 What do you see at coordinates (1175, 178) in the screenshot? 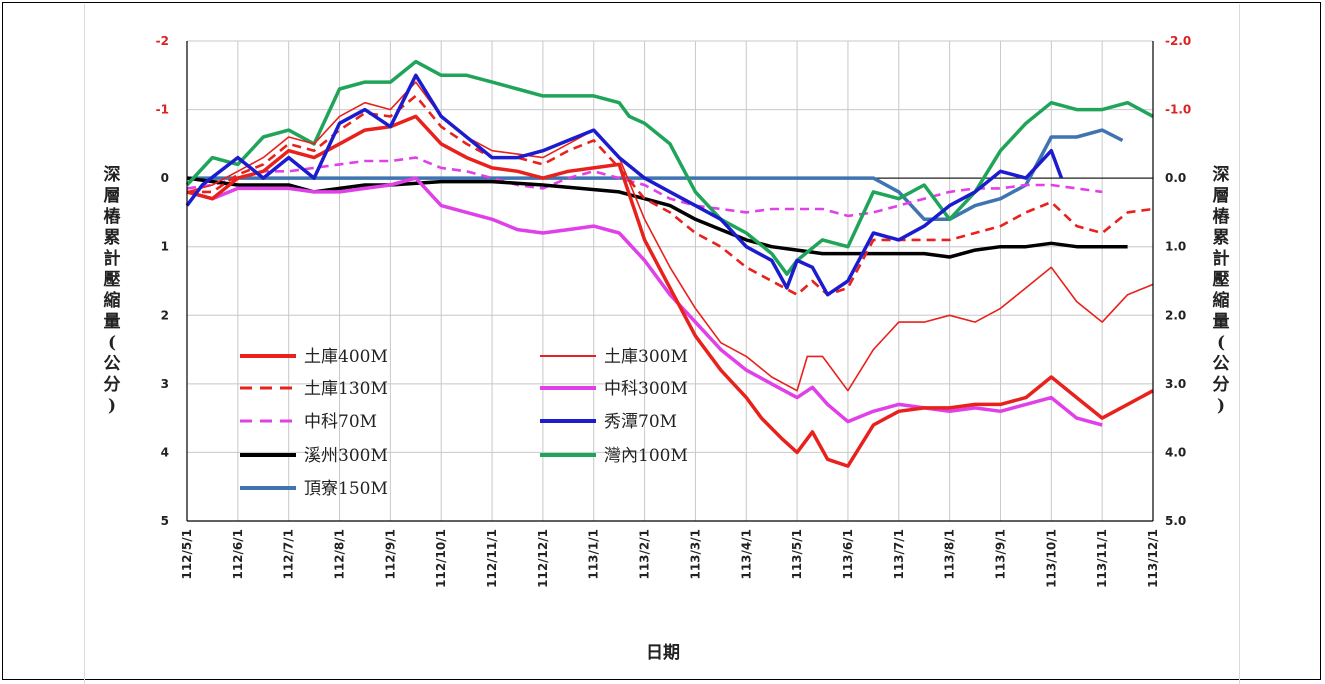
I see `y-tick-label-right: 0.0` at bounding box center [1175, 178].